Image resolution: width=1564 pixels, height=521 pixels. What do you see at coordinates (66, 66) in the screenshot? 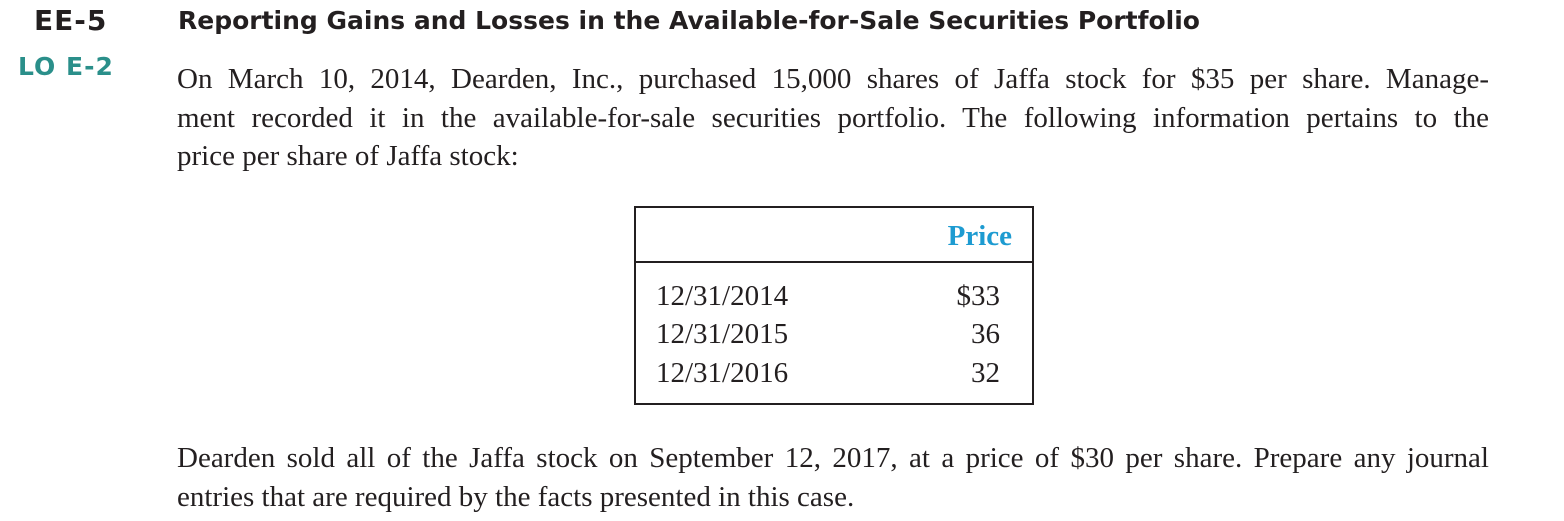
I see `learning-objective: LO E-2` at bounding box center [66, 66].